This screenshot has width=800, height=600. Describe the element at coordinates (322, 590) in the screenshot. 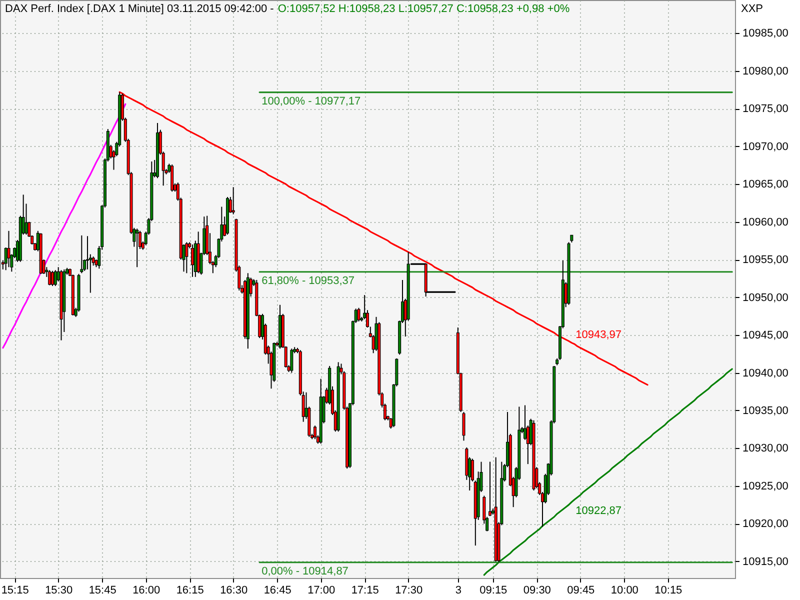

I see `x-tick-label: 17:00` at that location.